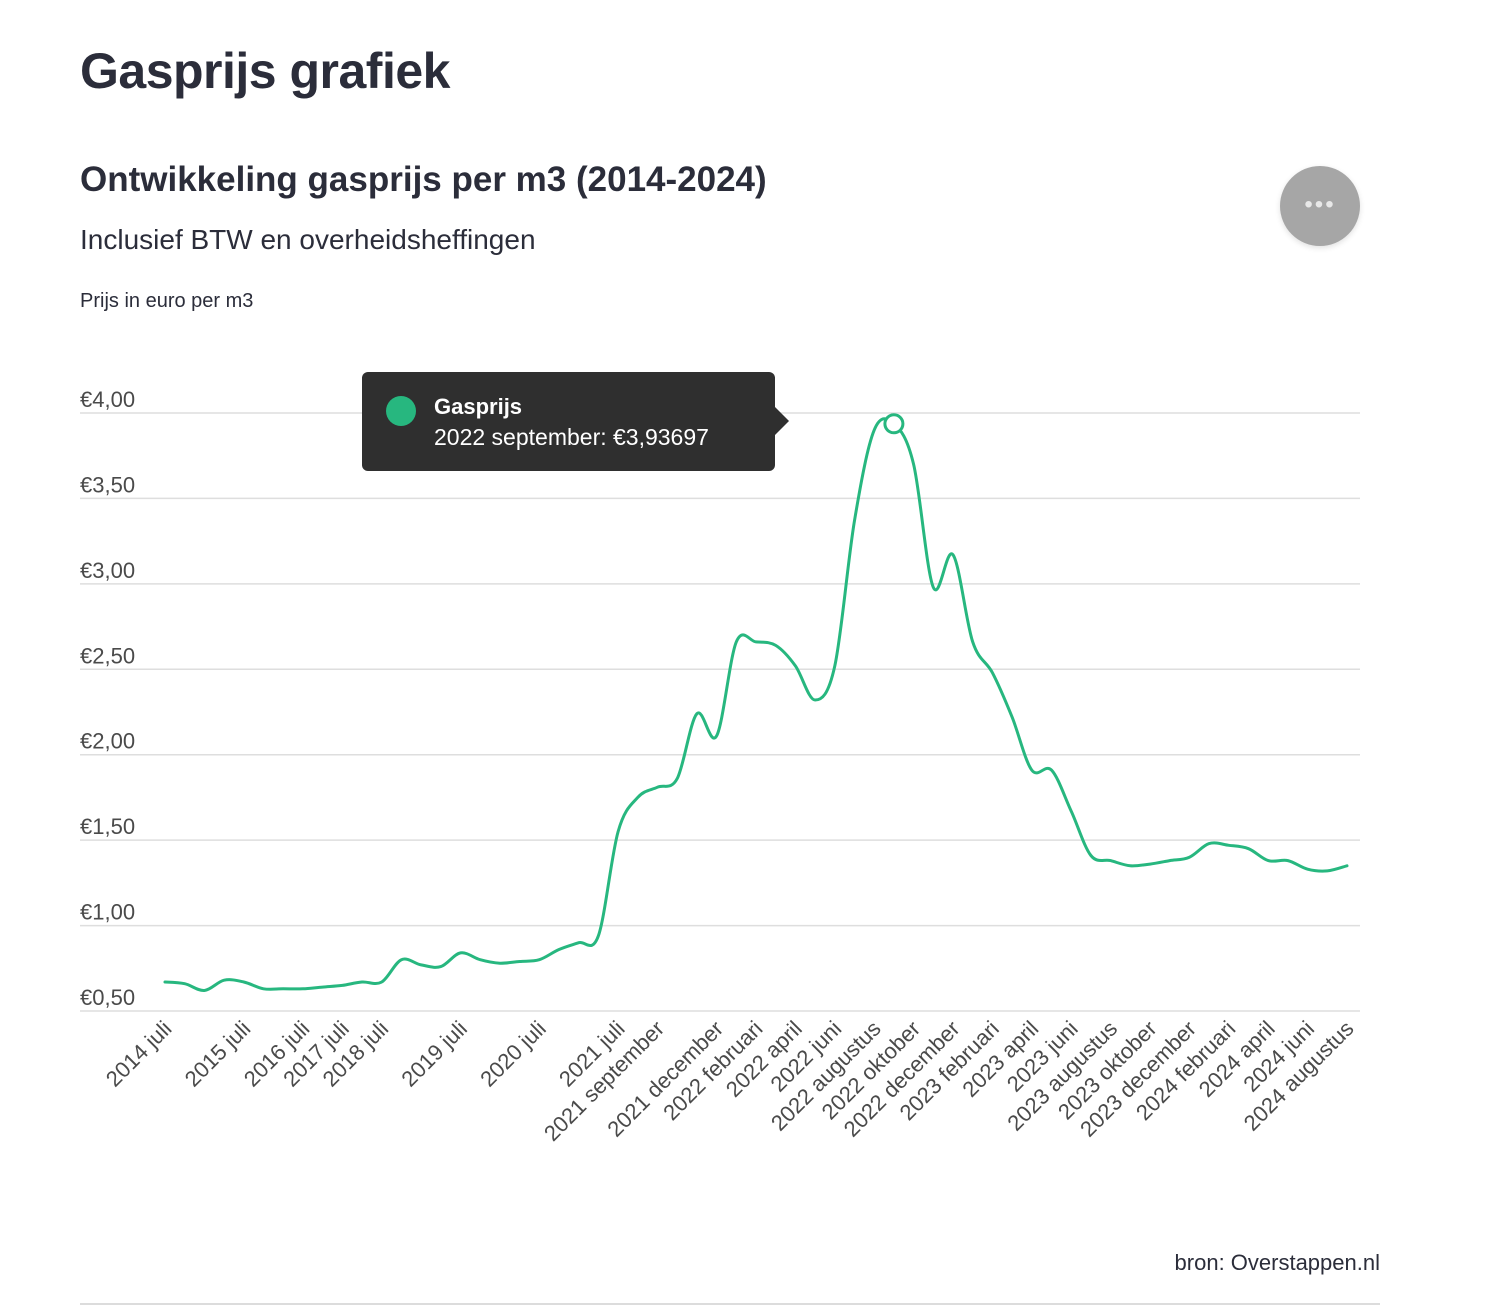 This screenshot has width=1496, height=1308. I want to click on y-tick-label: €2,00, so click(107, 741).